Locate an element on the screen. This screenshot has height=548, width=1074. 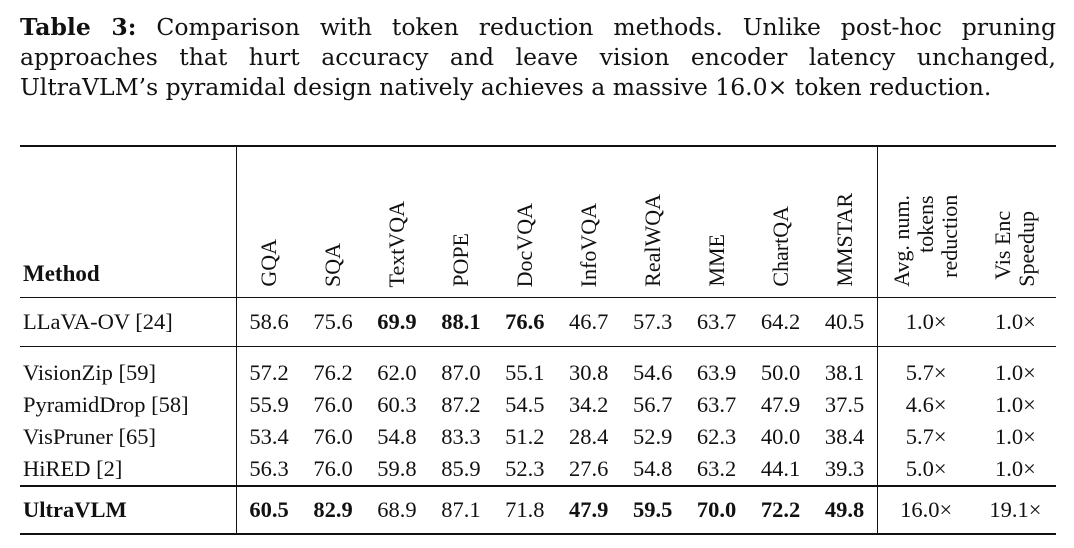
score-cell: 44.1 is located at coordinates (780, 468).